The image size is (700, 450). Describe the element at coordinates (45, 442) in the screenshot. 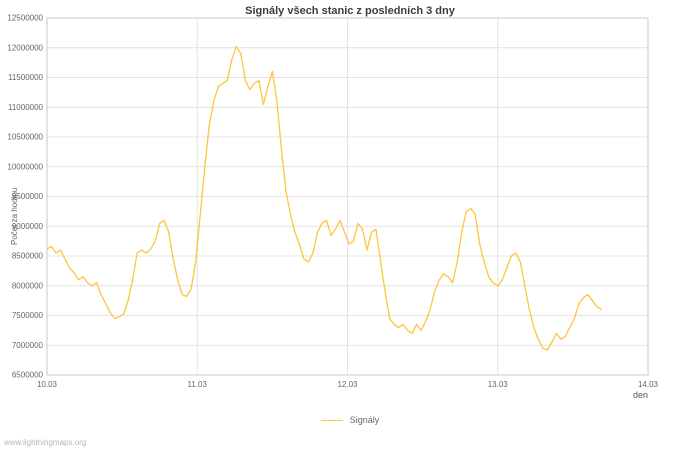

I see `watermark-text: www.lightningmaps.org` at that location.